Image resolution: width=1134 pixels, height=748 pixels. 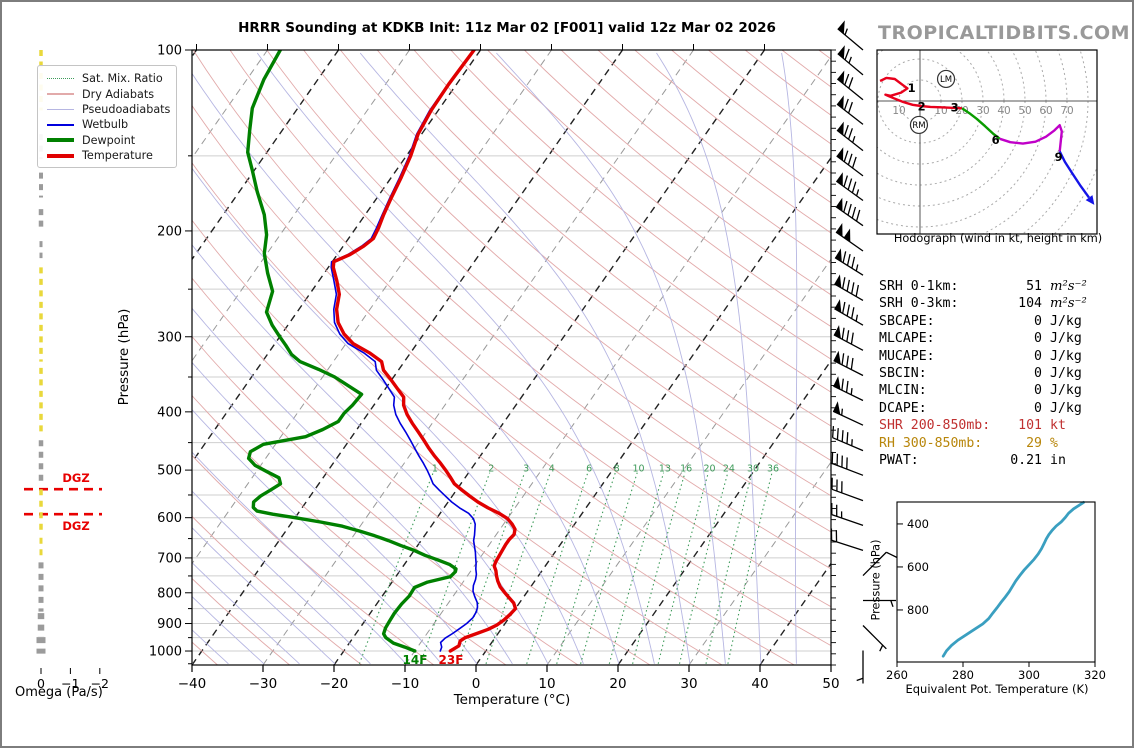 I want to click on surface-dewpoint-label: 14F, so click(x=415, y=660).